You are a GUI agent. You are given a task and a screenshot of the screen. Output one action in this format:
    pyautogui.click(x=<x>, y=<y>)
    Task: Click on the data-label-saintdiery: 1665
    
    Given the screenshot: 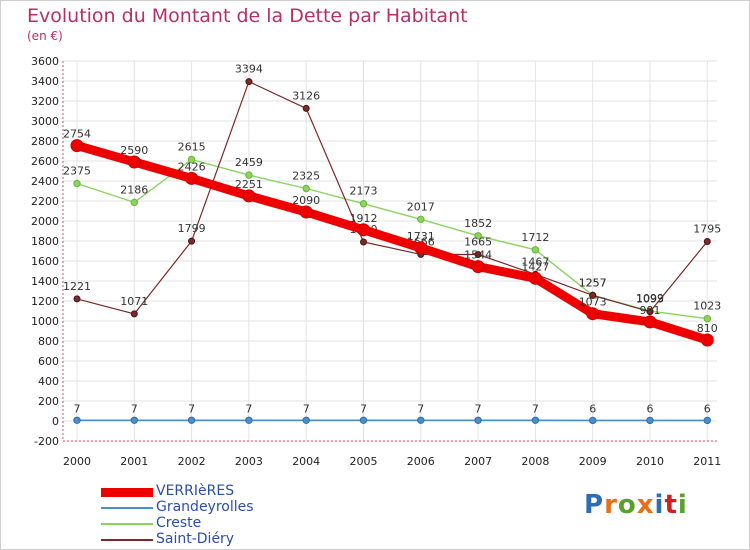 What is the action you would take?
    pyautogui.click(x=478, y=242)
    